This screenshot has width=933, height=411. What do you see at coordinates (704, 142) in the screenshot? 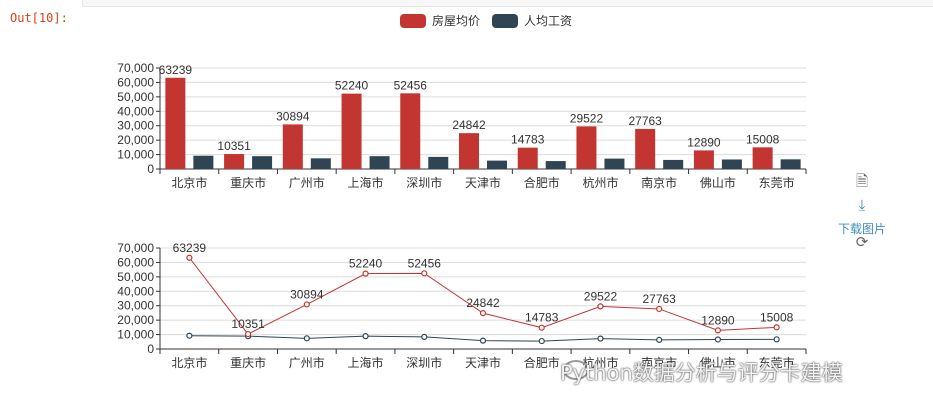
I see `chart1-data-label: 12890` at bounding box center [704, 142].